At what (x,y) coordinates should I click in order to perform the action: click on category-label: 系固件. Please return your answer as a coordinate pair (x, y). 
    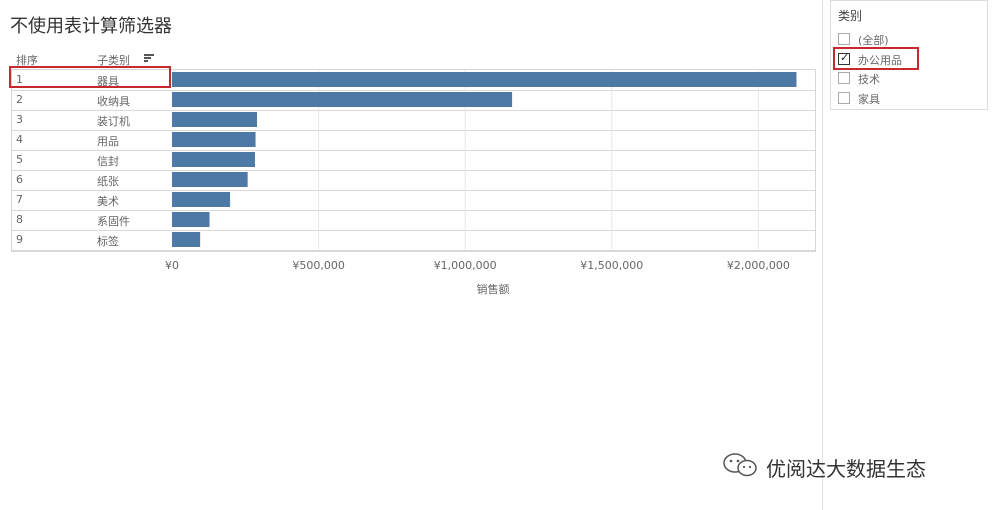
    Looking at the image, I should click on (113, 221).